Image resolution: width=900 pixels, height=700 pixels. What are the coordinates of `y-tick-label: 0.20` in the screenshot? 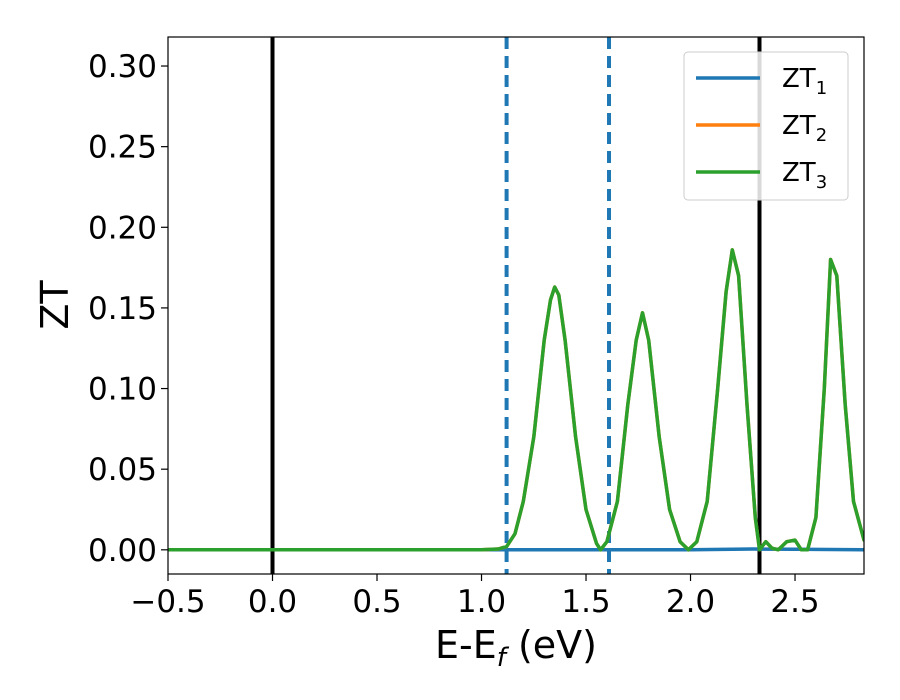 It's located at (122, 228).